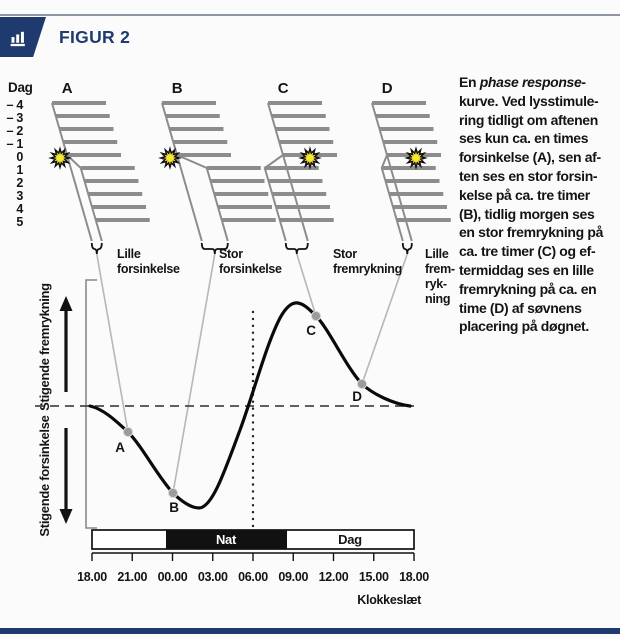 The width and height of the screenshot is (620, 639). Describe the element at coordinates (19, 196) in the screenshot. I see `day-axis-tick: 3` at that location.